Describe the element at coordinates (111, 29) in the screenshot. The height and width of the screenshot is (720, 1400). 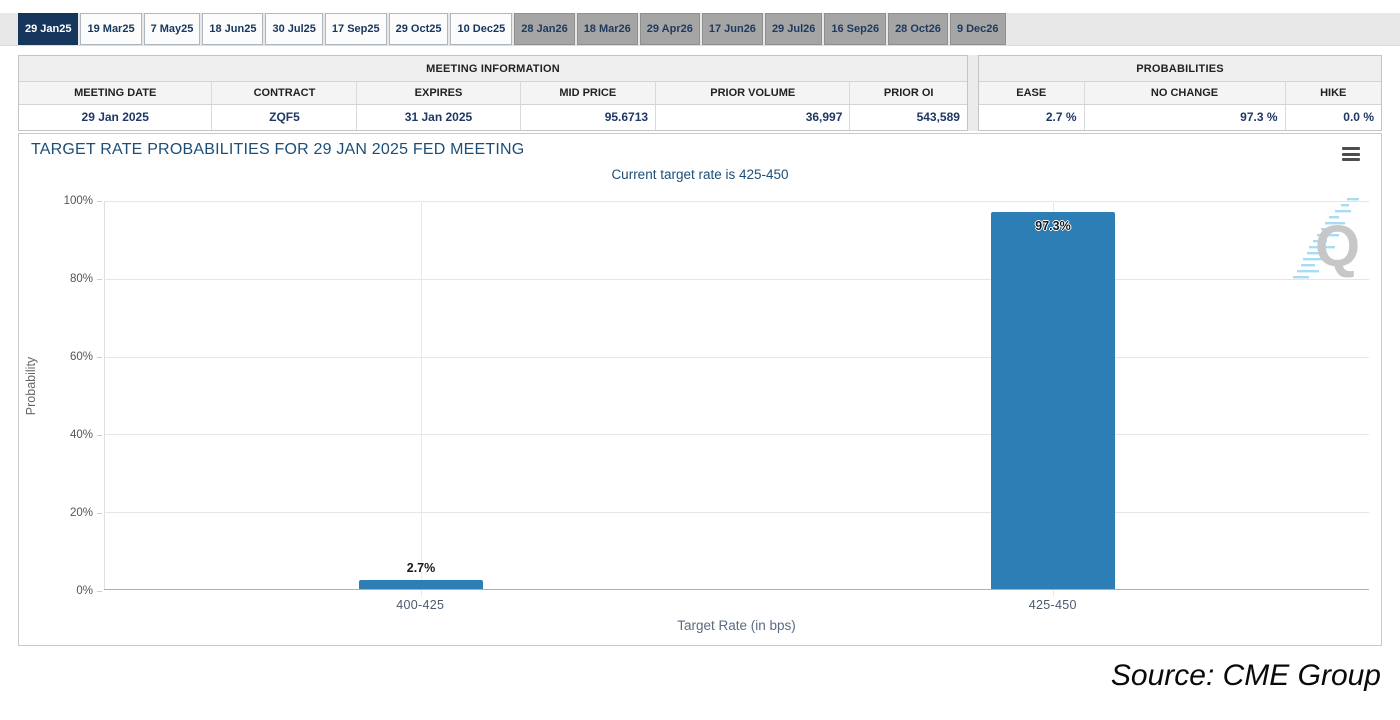
I see `tab-19-mar25: 19 Mar25` at that location.